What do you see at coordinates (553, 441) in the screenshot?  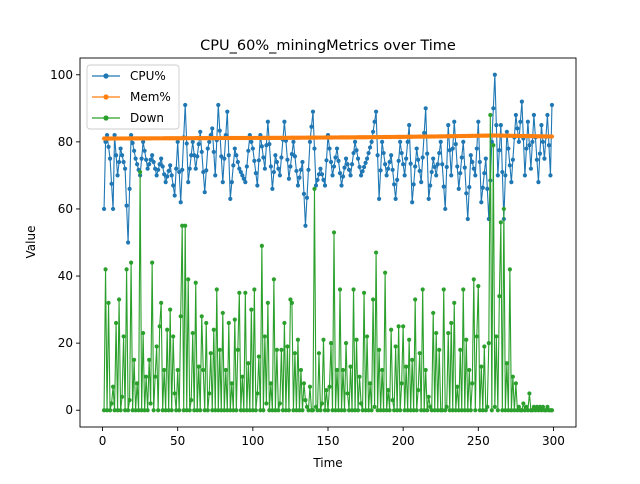 I see `x-tick-label: 300` at bounding box center [553, 441].